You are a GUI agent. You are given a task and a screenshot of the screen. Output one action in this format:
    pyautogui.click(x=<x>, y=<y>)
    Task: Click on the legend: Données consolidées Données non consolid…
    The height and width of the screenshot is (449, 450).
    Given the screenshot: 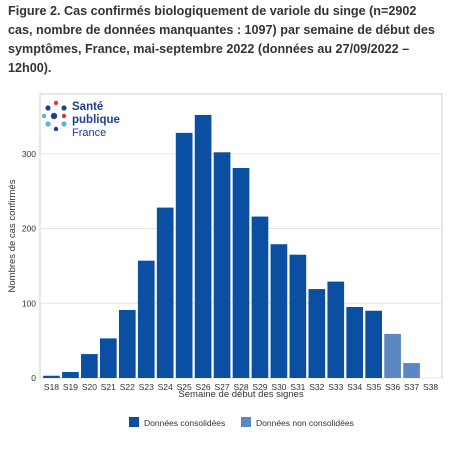 What is the action you would take?
    pyautogui.click(x=241, y=422)
    